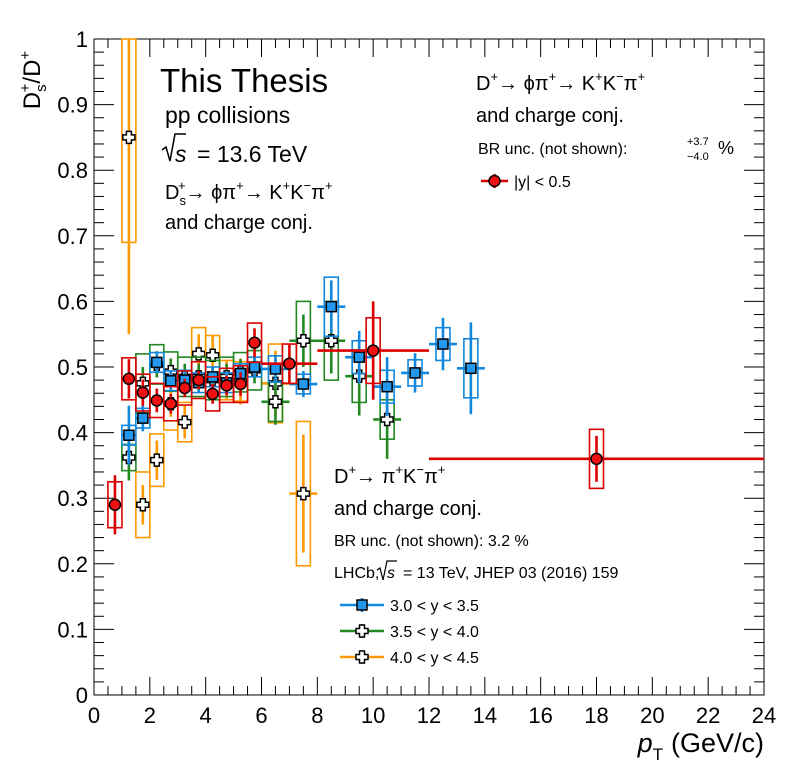 The height and width of the screenshot is (772, 796). I want to click on x-tick-label: 14, so click(485, 715).